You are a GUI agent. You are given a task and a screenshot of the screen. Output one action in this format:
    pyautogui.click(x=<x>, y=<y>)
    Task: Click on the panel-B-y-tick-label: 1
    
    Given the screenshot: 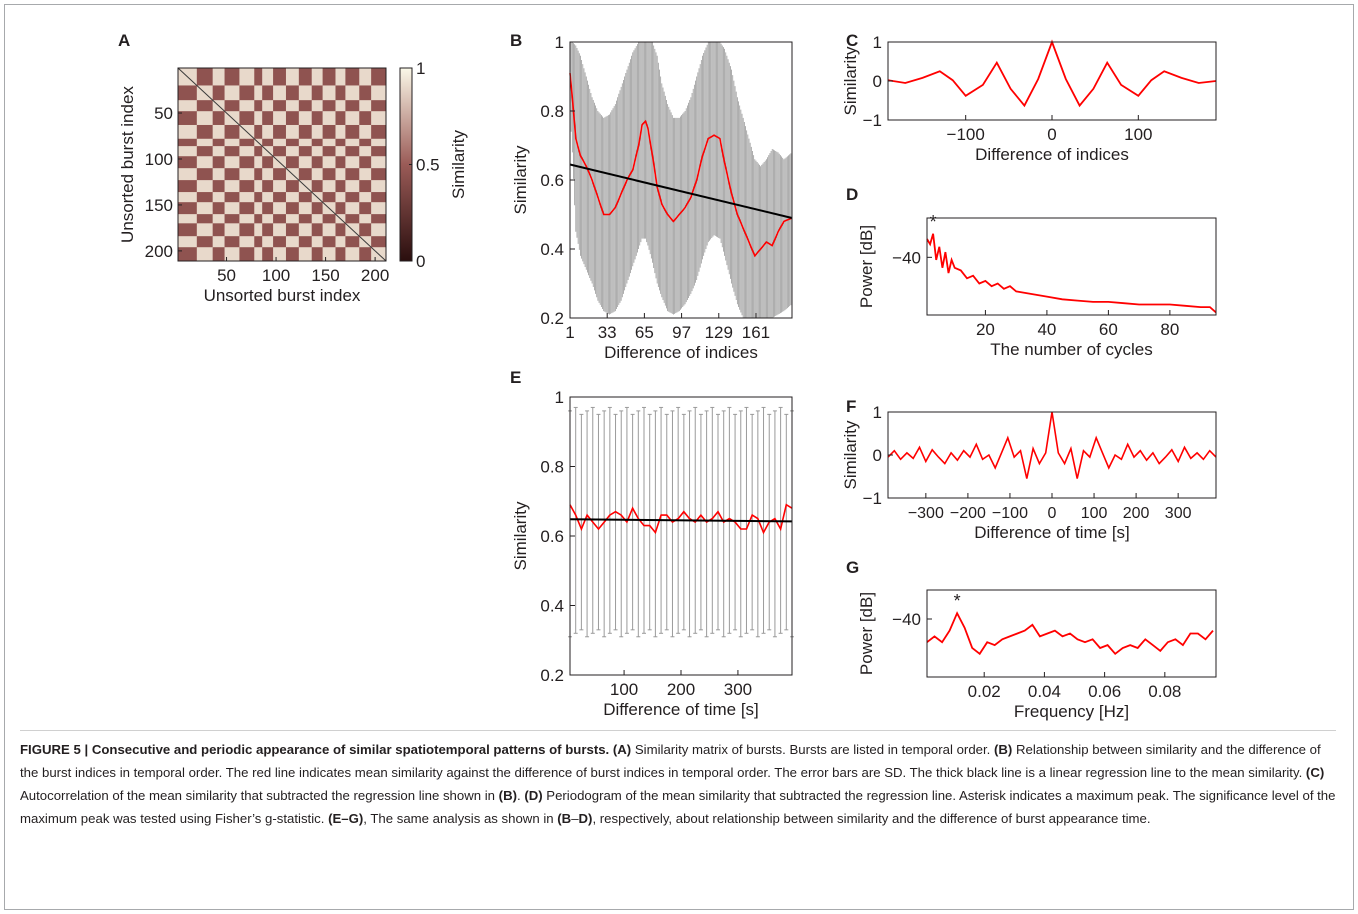 What is the action you would take?
    pyautogui.click(x=559, y=42)
    